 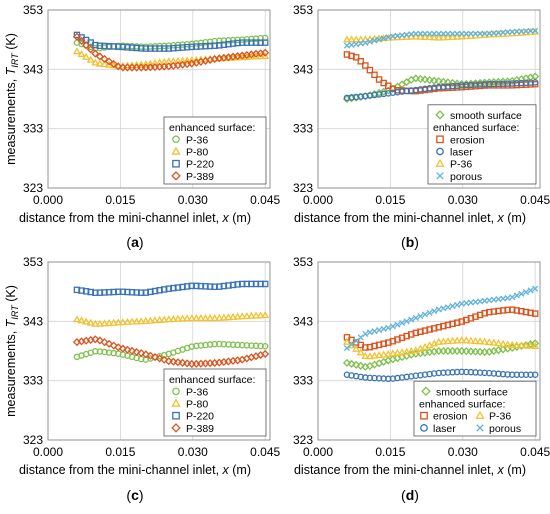 I want to click on legend-box, so click(x=482, y=144).